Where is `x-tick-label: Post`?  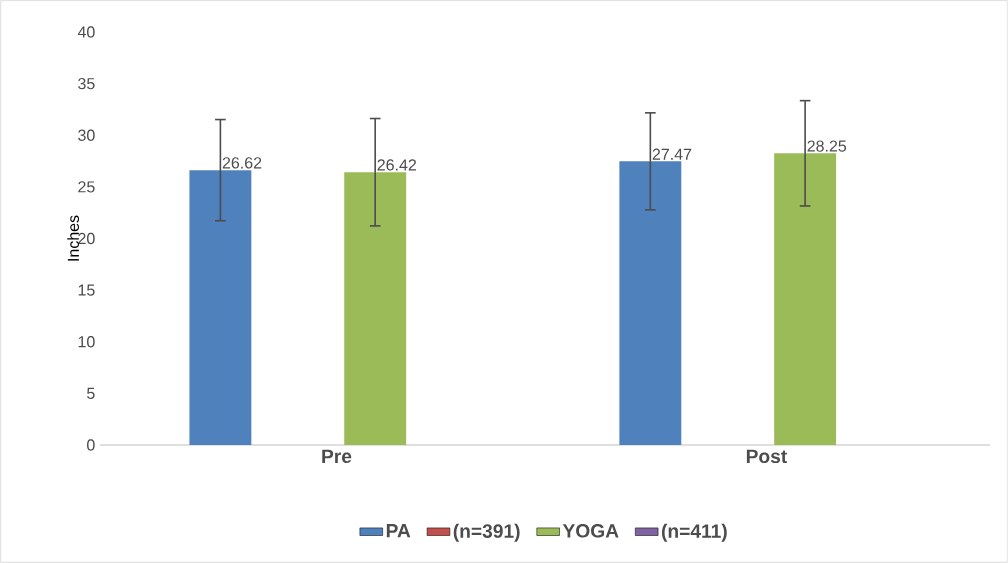 x-tick-label: Post is located at coordinates (766, 456).